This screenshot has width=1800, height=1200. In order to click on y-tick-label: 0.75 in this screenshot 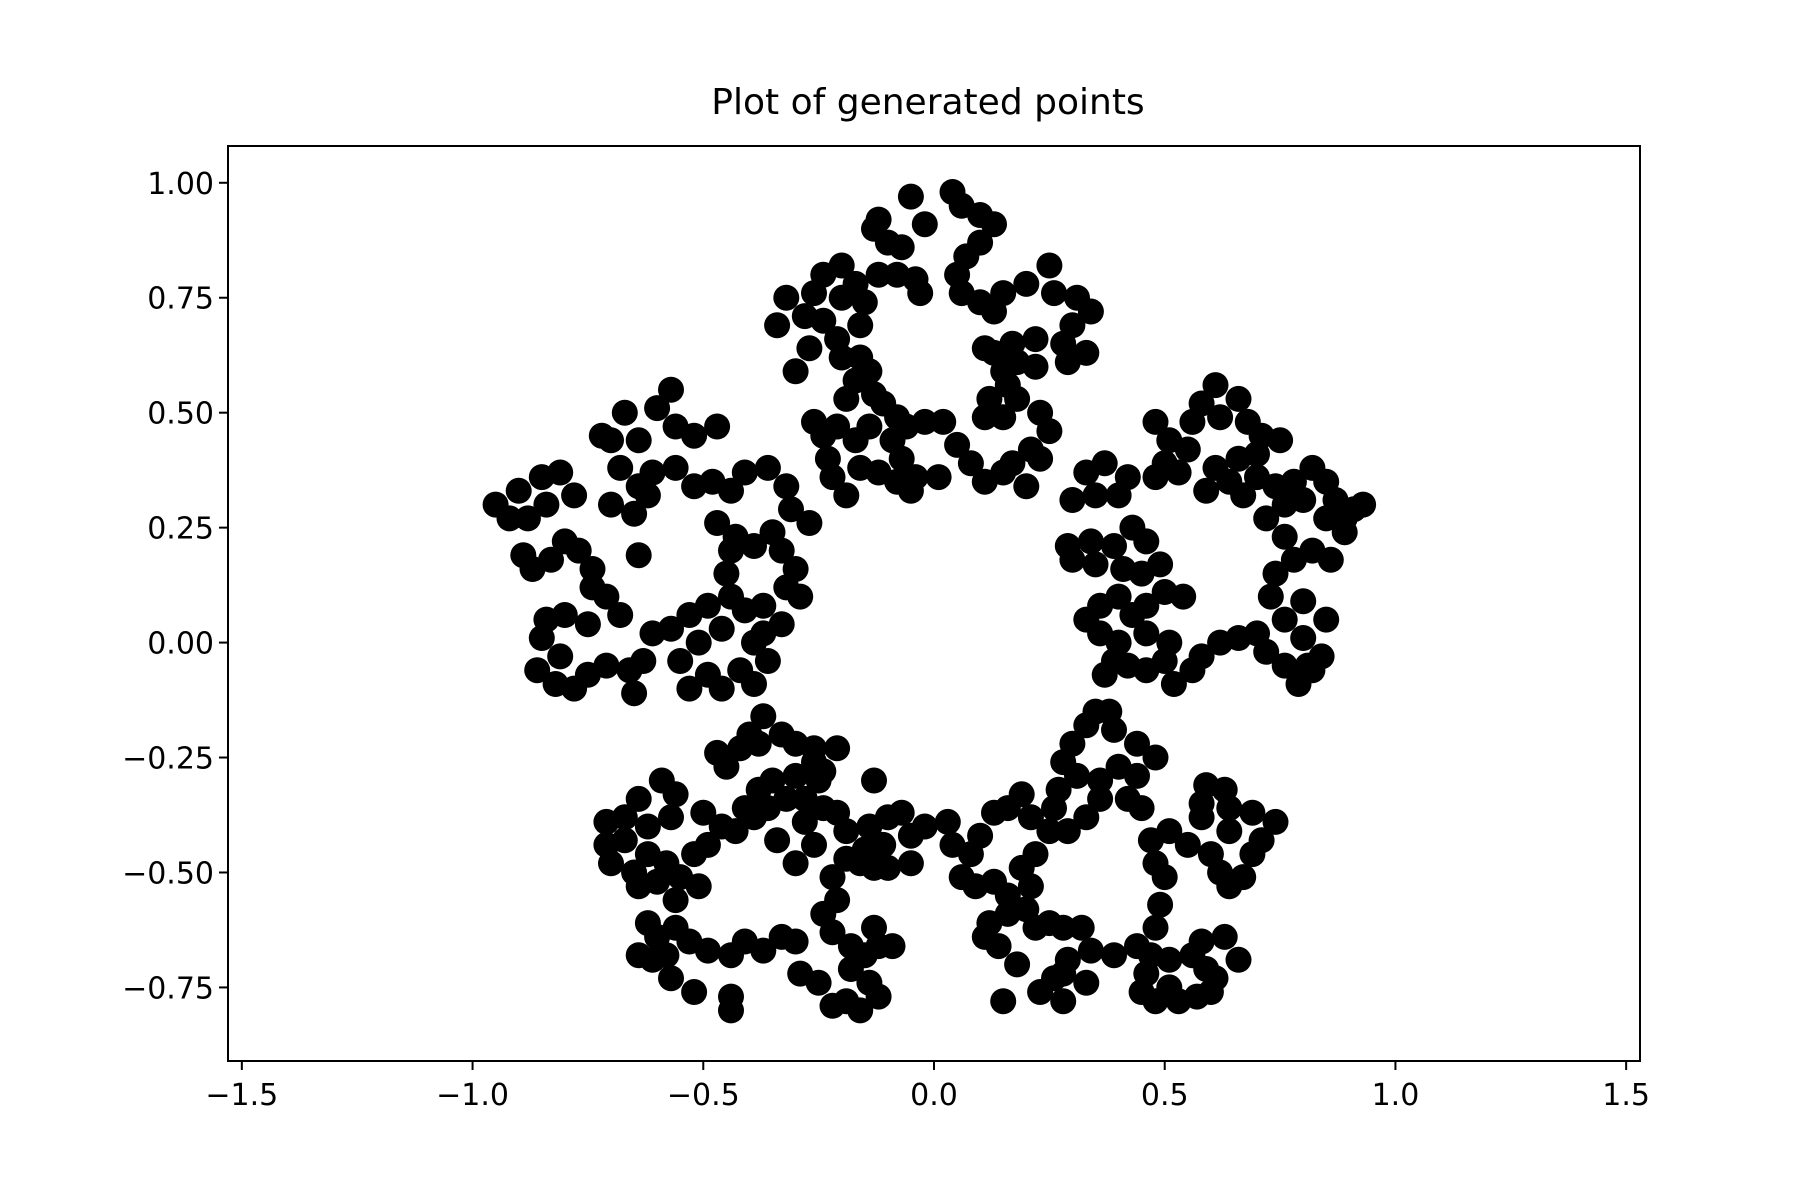, I will do `click(180, 299)`.